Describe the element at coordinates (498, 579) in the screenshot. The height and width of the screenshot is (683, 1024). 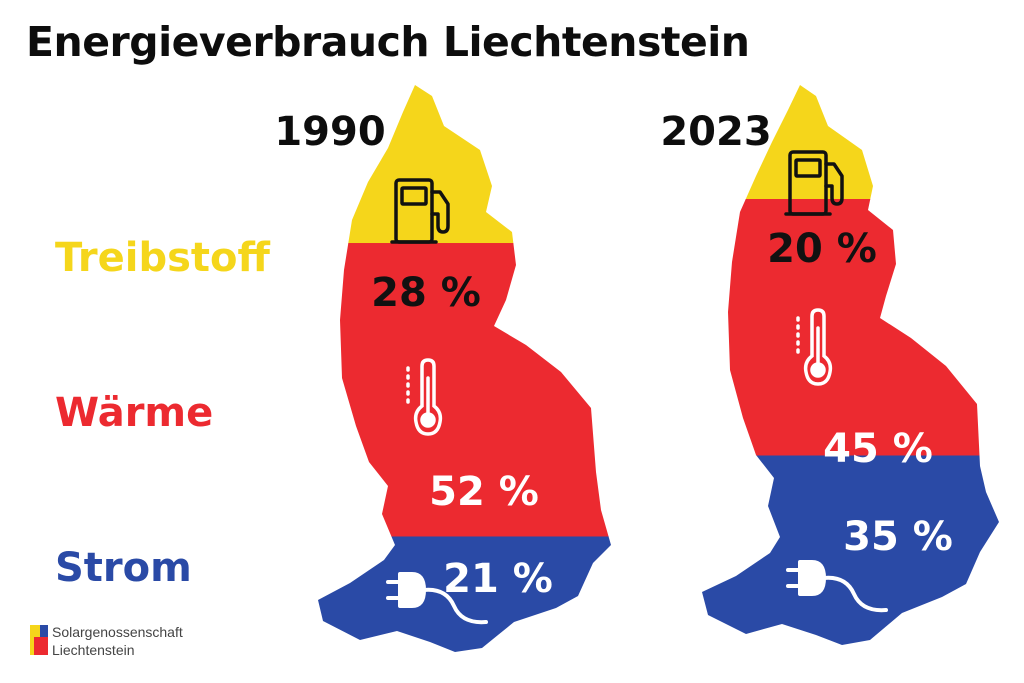
I see `data-label-strom-1990: 21 %` at that location.